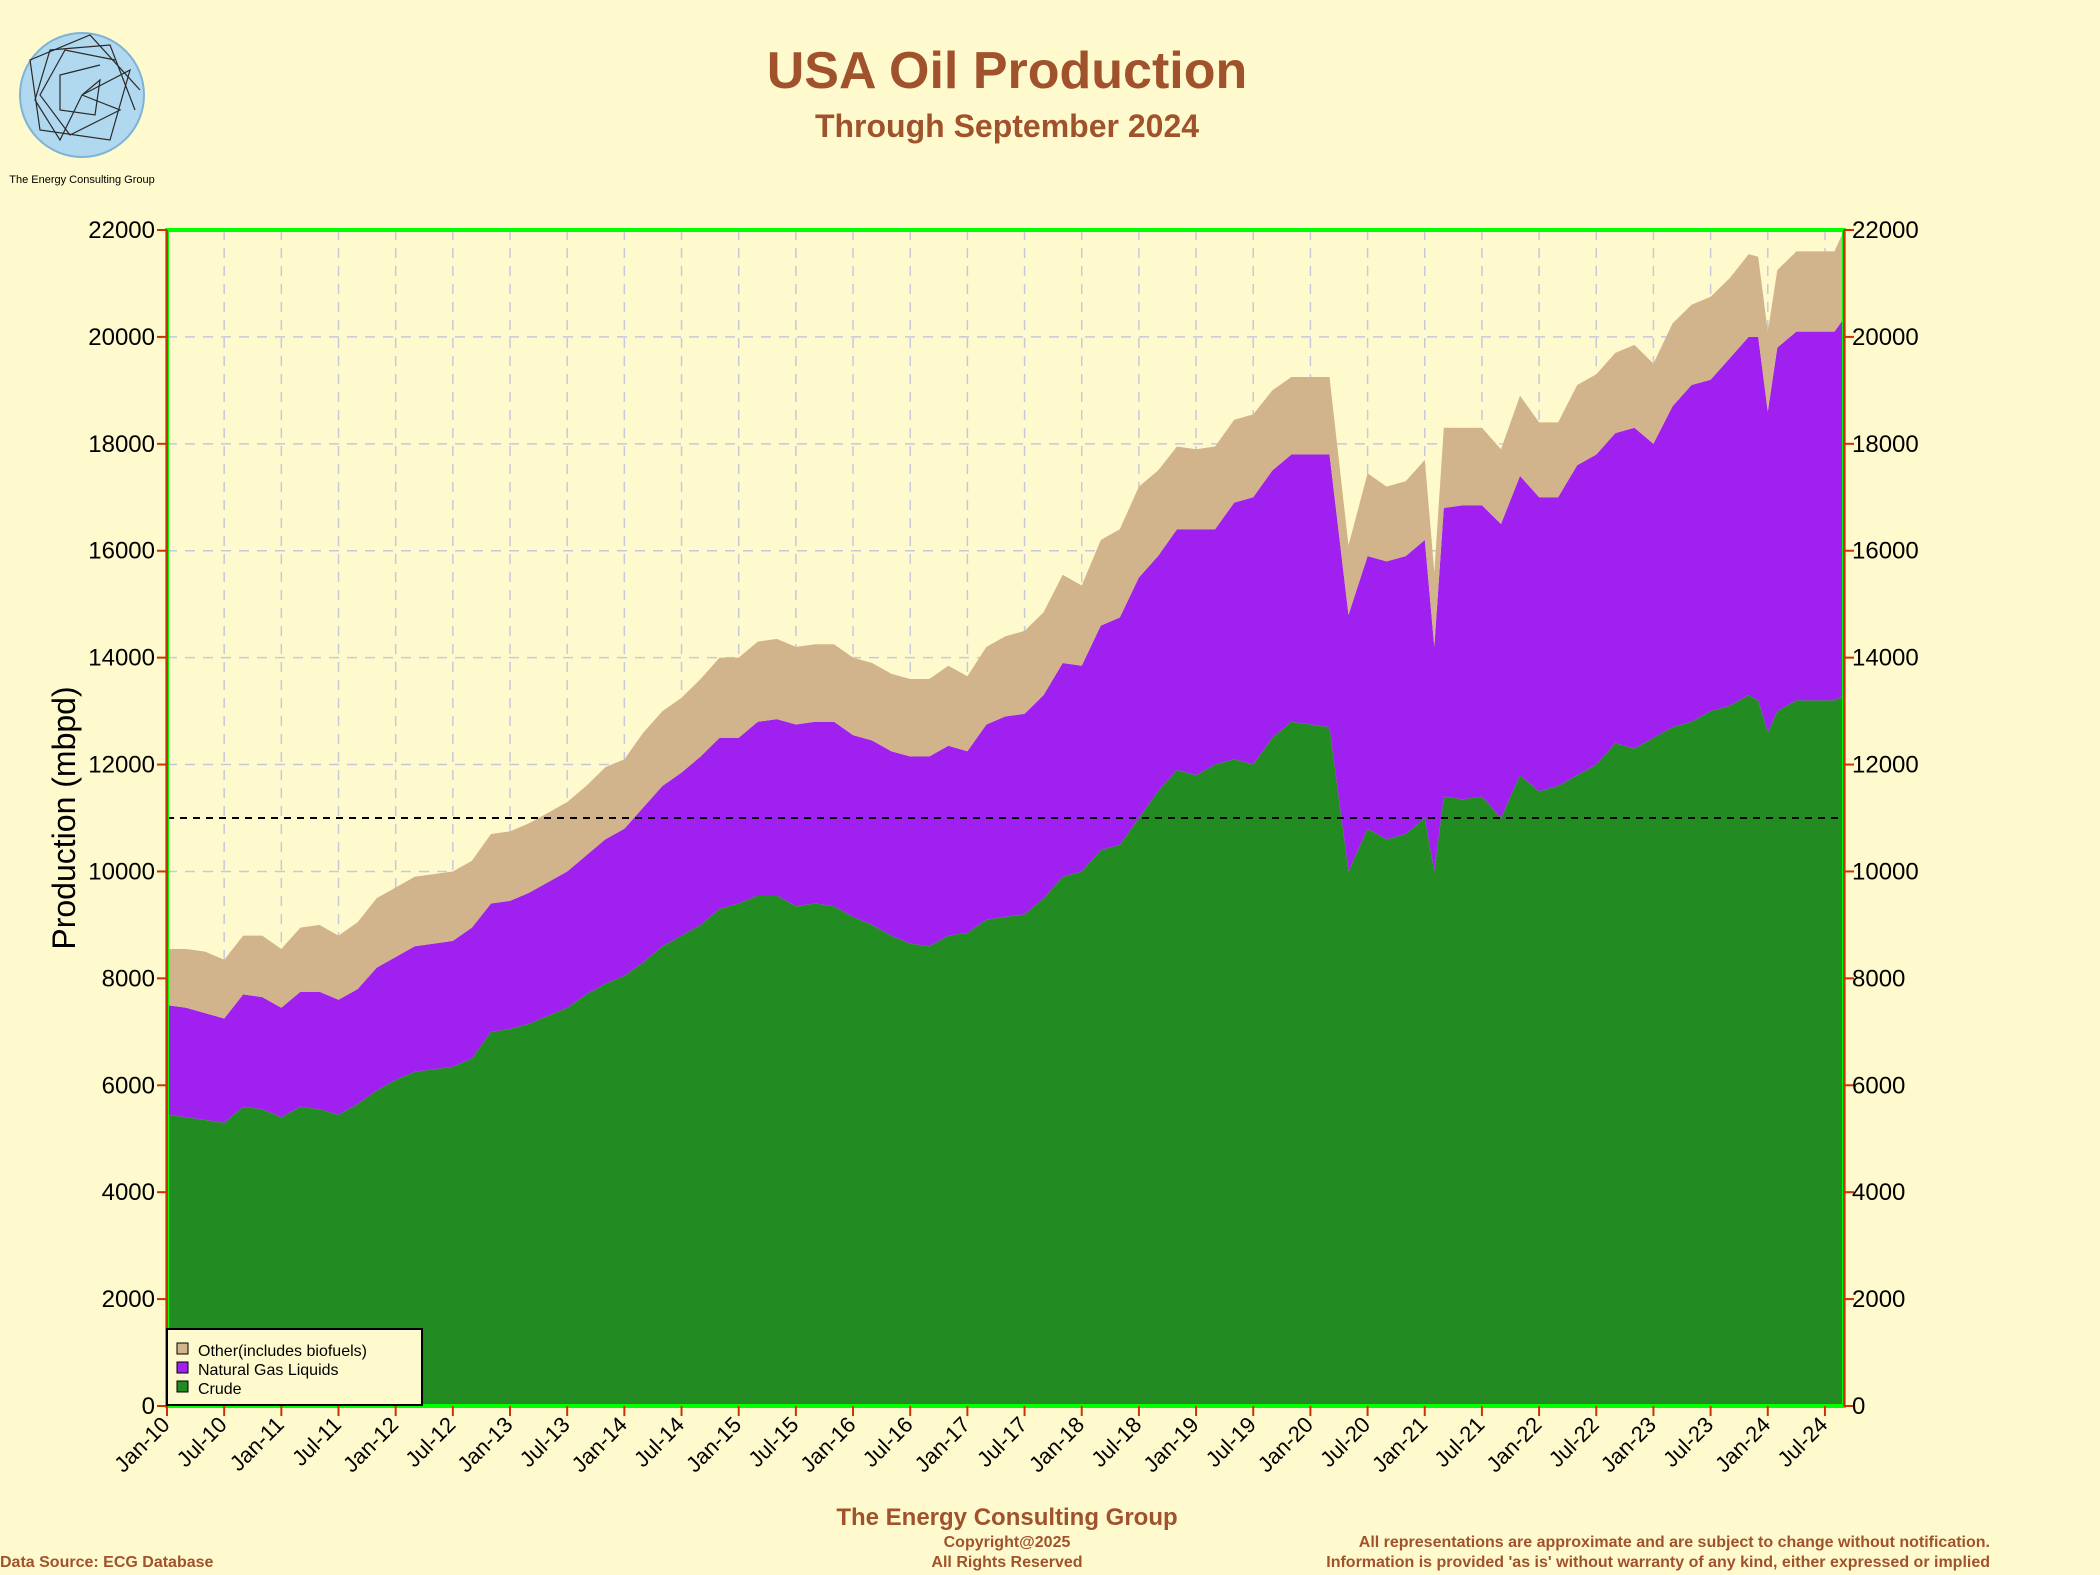 The image size is (2100, 1575). What do you see at coordinates (1116, 1442) in the screenshot?
I see `x-tick-label: Jul-18` at bounding box center [1116, 1442].